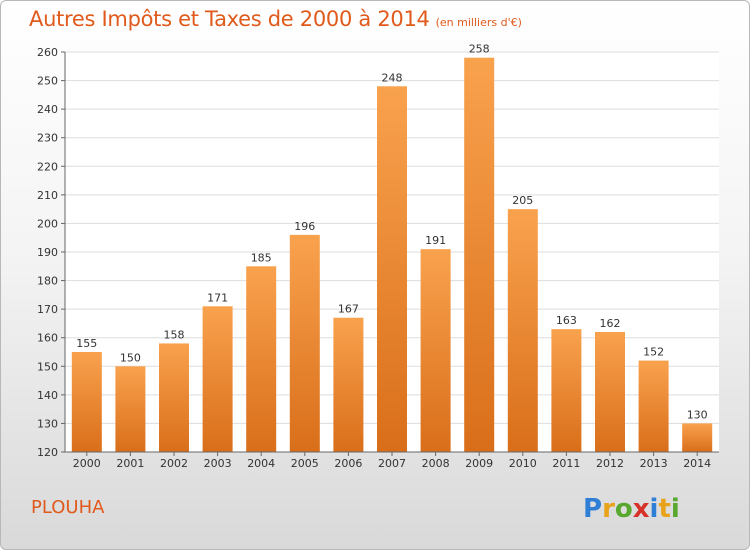  Describe the element at coordinates (47, 166) in the screenshot. I see `y-tick-label: 220` at that location.